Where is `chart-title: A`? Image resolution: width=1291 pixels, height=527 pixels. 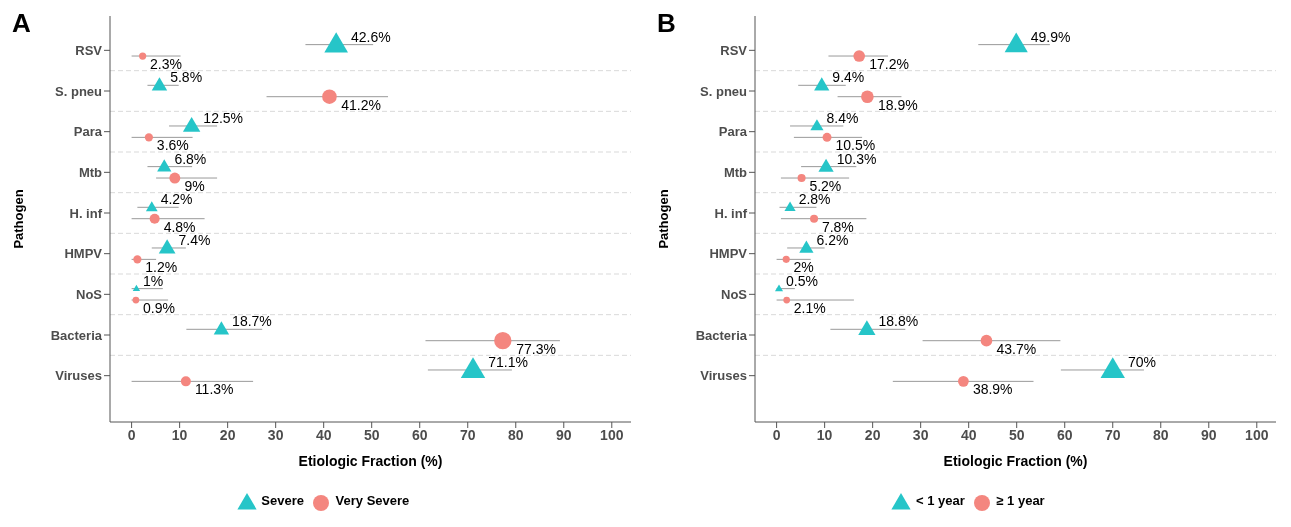
chart-title: A is located at coordinates (21, 23).